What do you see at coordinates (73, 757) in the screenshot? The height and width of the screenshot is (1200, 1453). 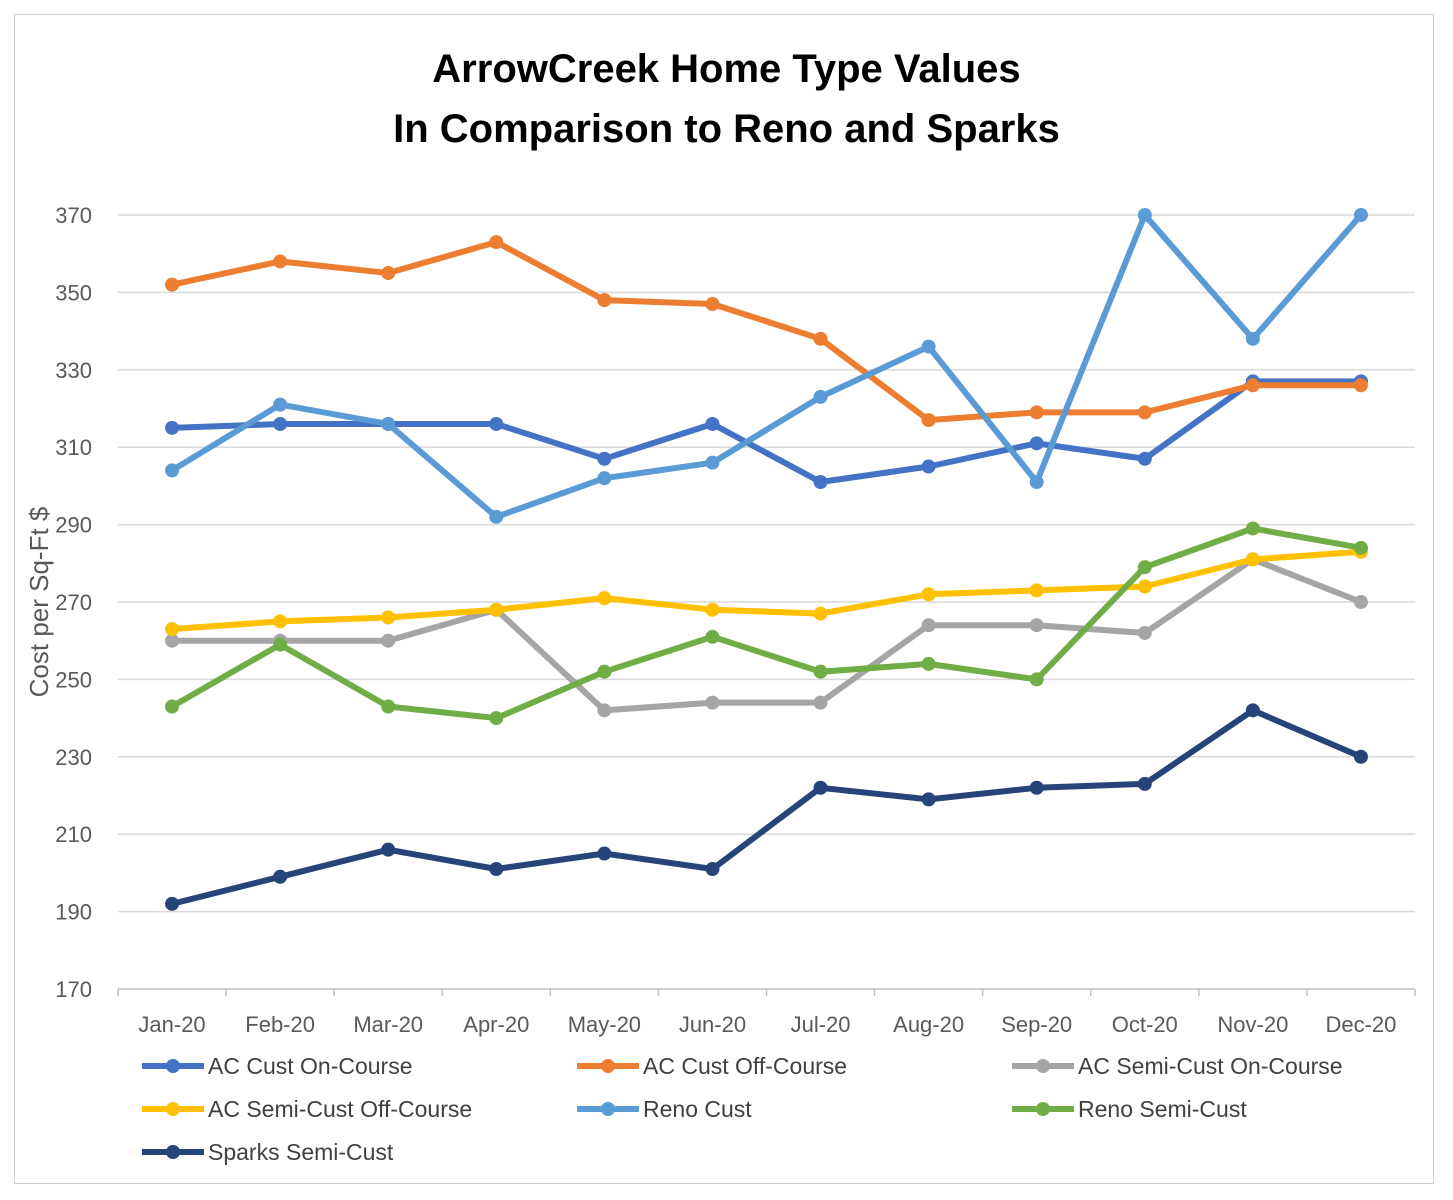 I see `y-tick-label: 230` at bounding box center [73, 757].